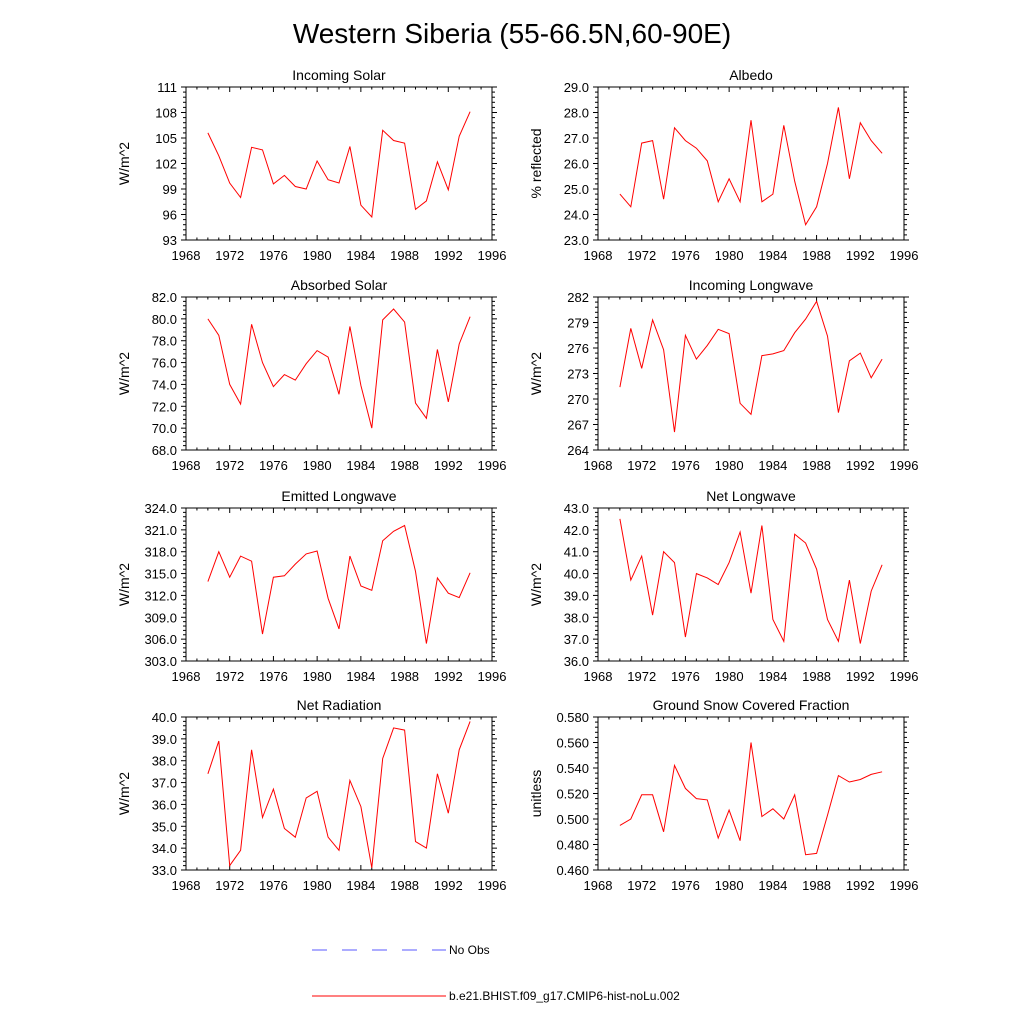 The image size is (1024, 1024). I want to click on y-tick-label: 276, so click(578, 348).